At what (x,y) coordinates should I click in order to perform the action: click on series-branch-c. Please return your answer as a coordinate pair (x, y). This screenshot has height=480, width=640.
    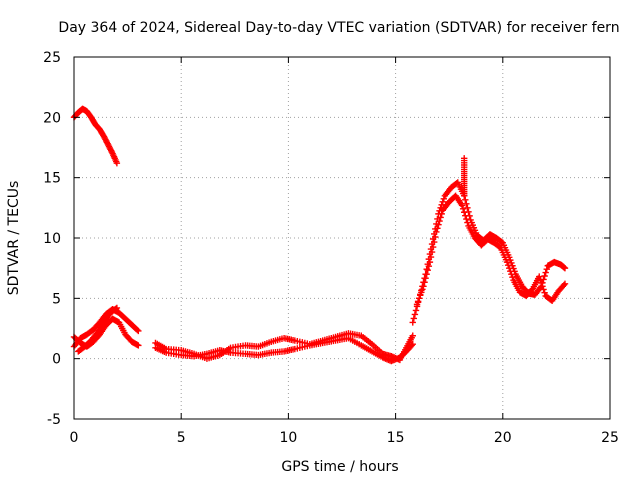
    Looking at the image, I should click on (98, 329).